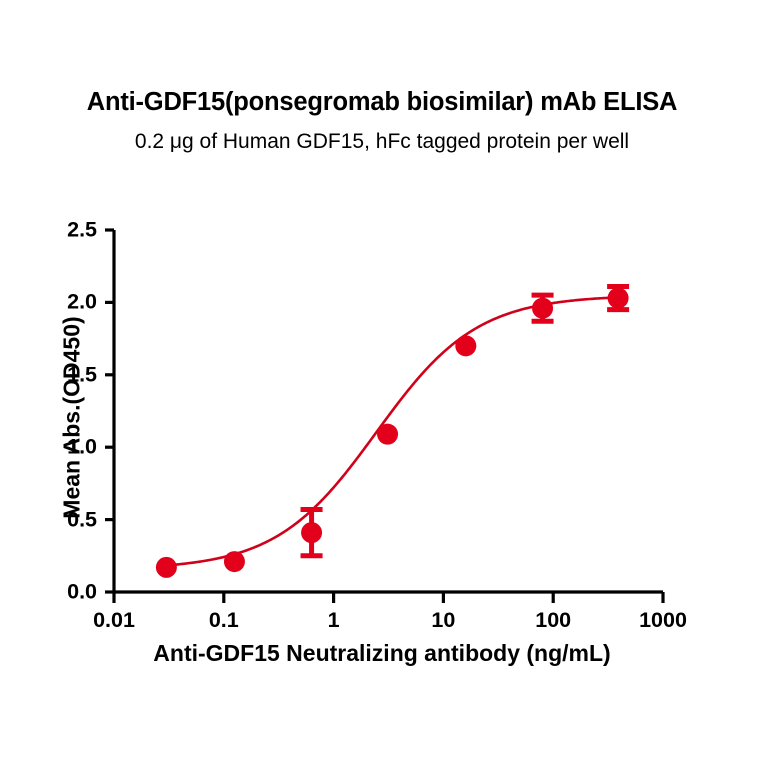 This screenshot has height=764, width=764. Describe the element at coordinates (333, 620) in the screenshot. I see `x-tick-label: 1` at that location.